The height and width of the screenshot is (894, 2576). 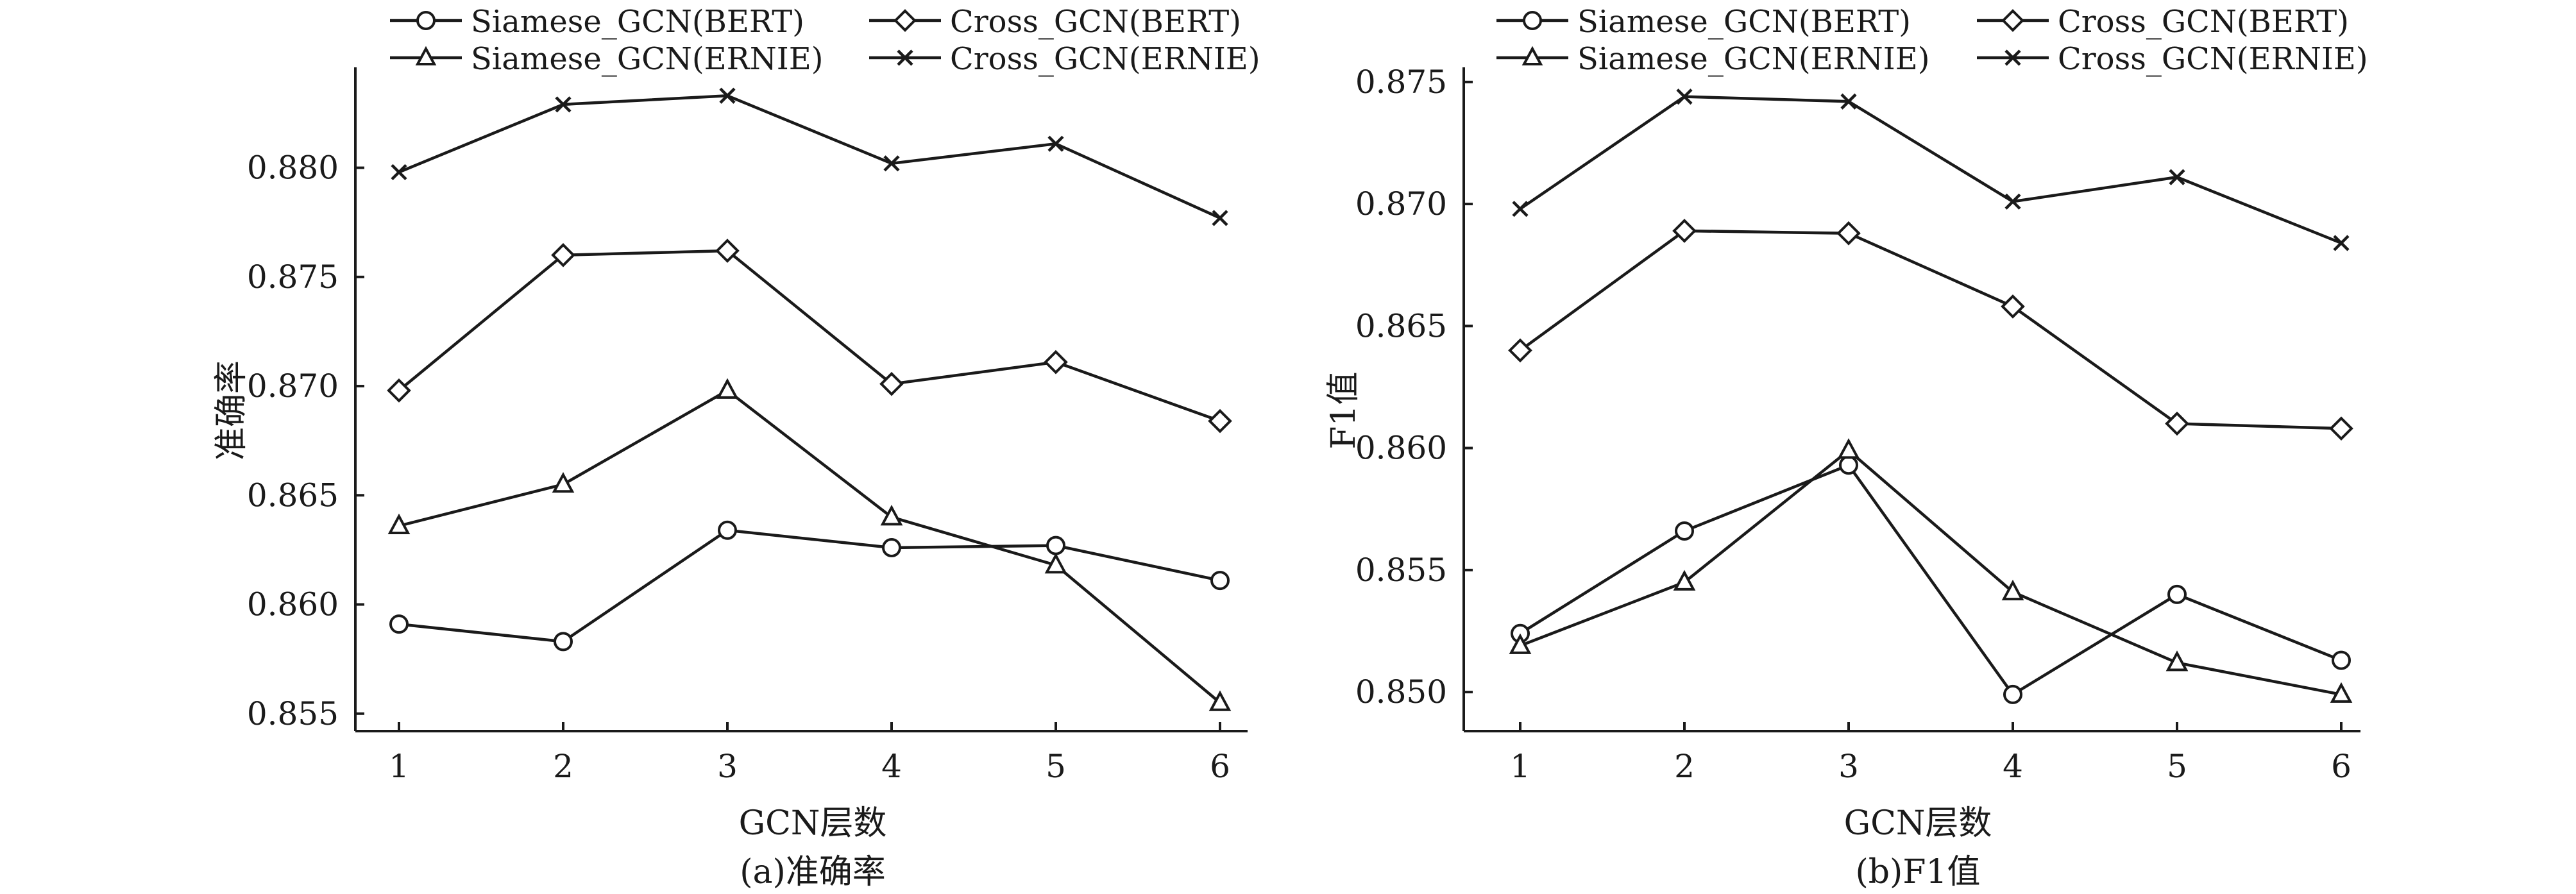 I want to click on x-tick-label: 6, so click(x=2341, y=767).